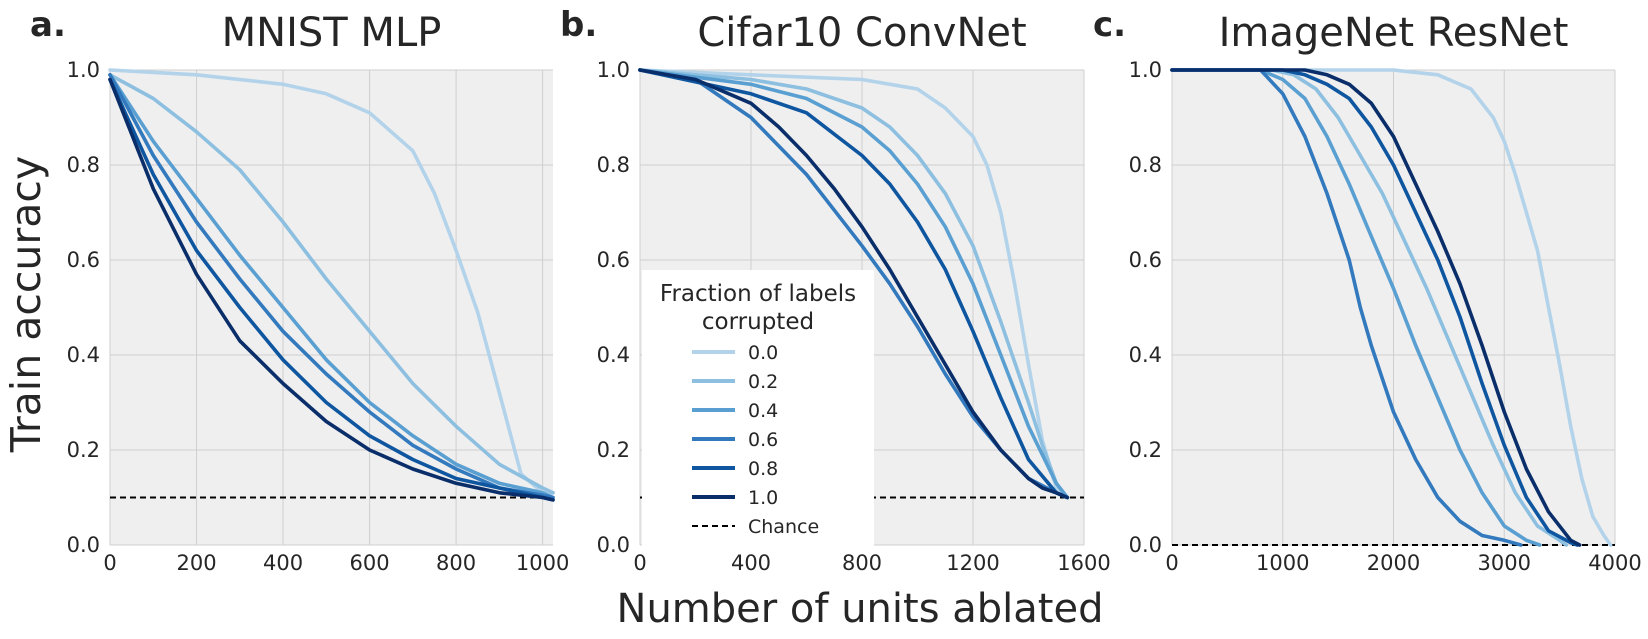  Describe the element at coordinates (763, 411) in the screenshot. I see `legend-label-0.4: 0.4` at that location.